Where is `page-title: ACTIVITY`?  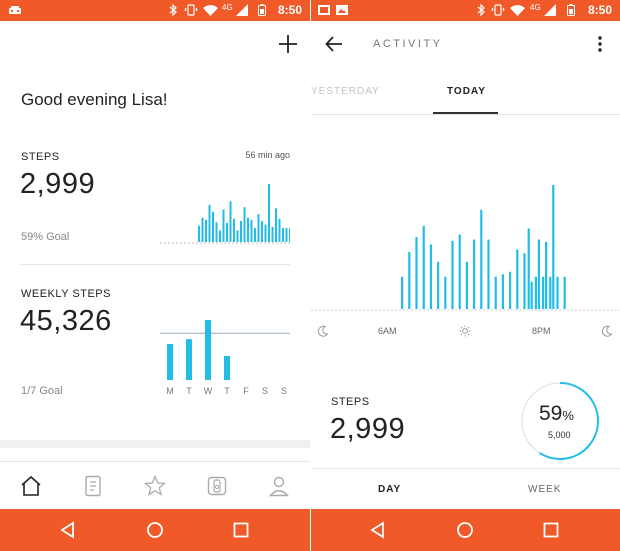
page-title: ACTIVITY is located at coordinates (408, 44).